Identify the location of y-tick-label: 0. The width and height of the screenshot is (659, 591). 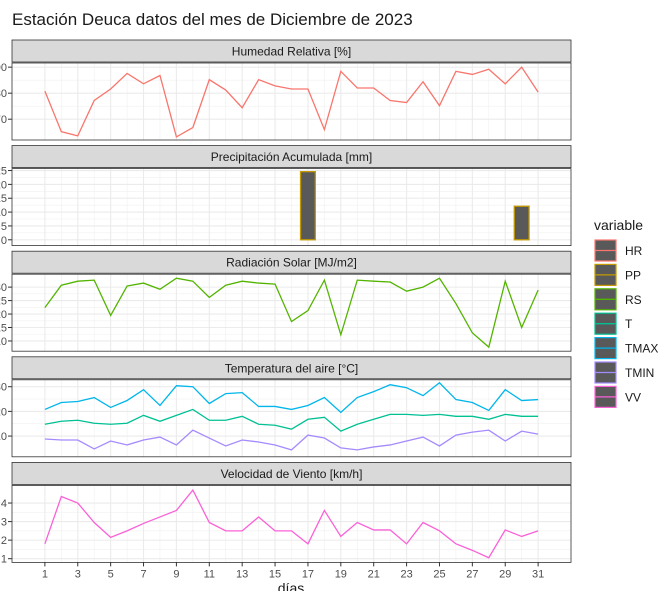
(4, 241).